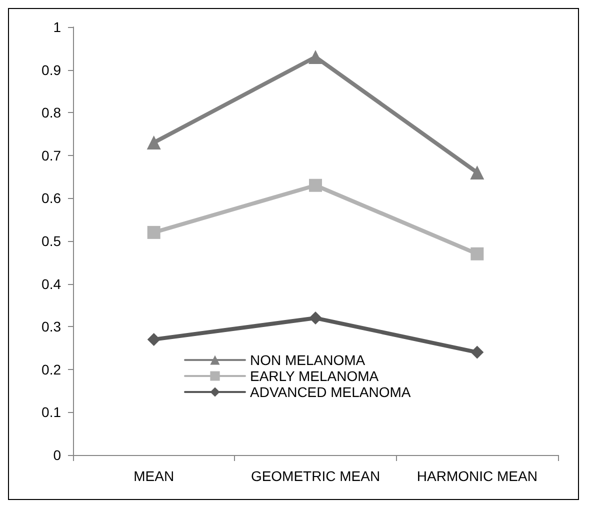 This screenshot has width=589, height=510. Describe the element at coordinates (52, 412) in the screenshot. I see `y-tick-label: 0.1` at that location.